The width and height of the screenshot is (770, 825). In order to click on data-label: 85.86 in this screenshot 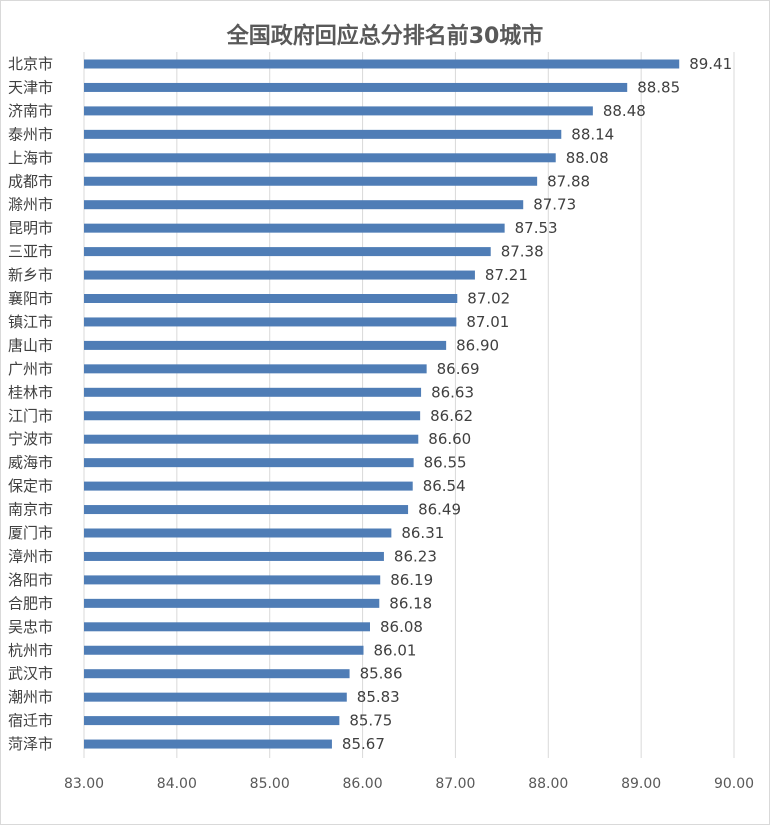, I will do `click(381, 674)`.